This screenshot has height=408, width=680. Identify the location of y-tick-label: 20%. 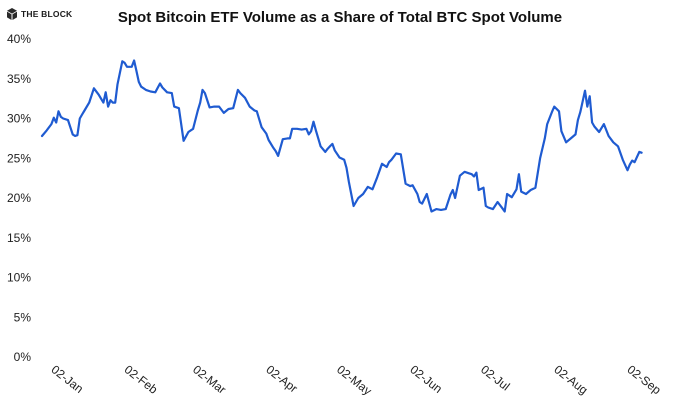
(19, 198).